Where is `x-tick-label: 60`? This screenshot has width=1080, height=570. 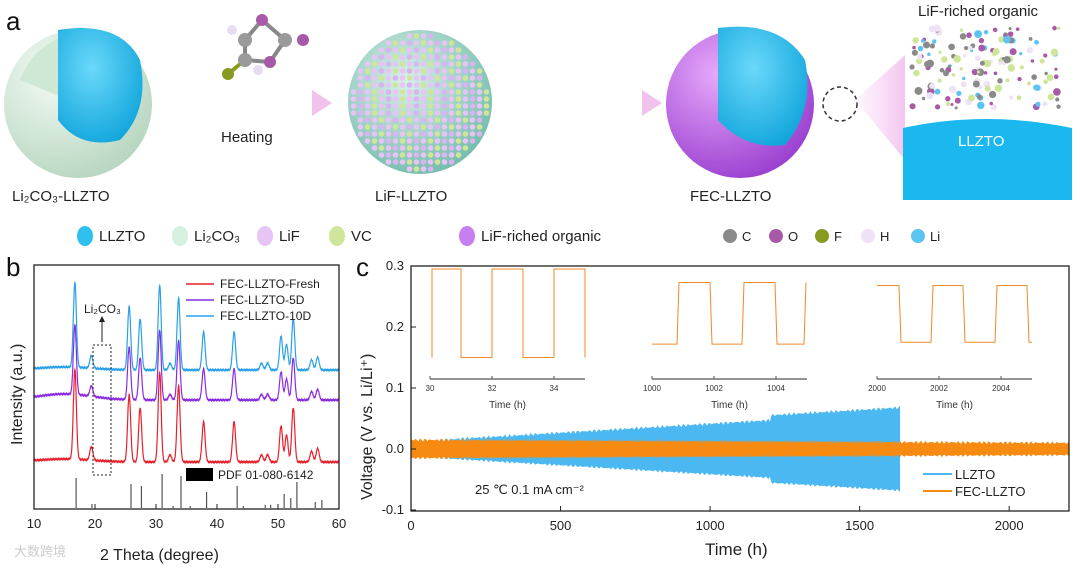
x-tick-label: 60 is located at coordinates (339, 523).